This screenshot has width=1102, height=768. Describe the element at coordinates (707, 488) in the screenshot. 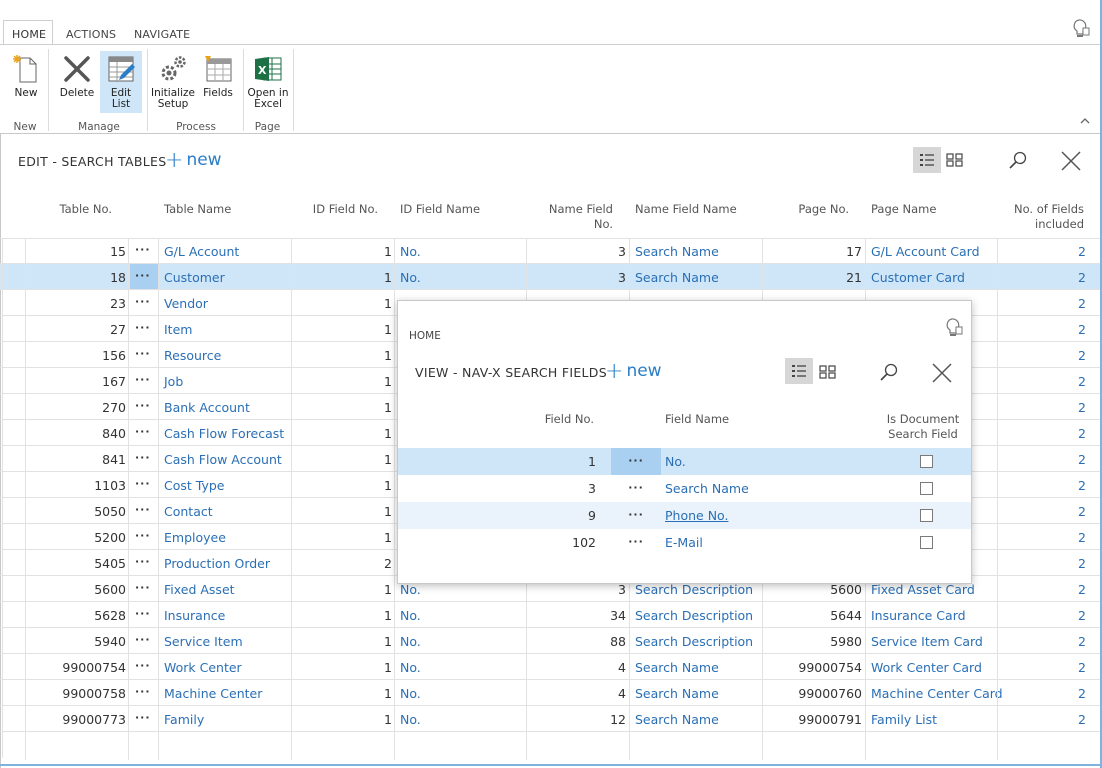

I see `cell-field-name: Search Name` at that location.